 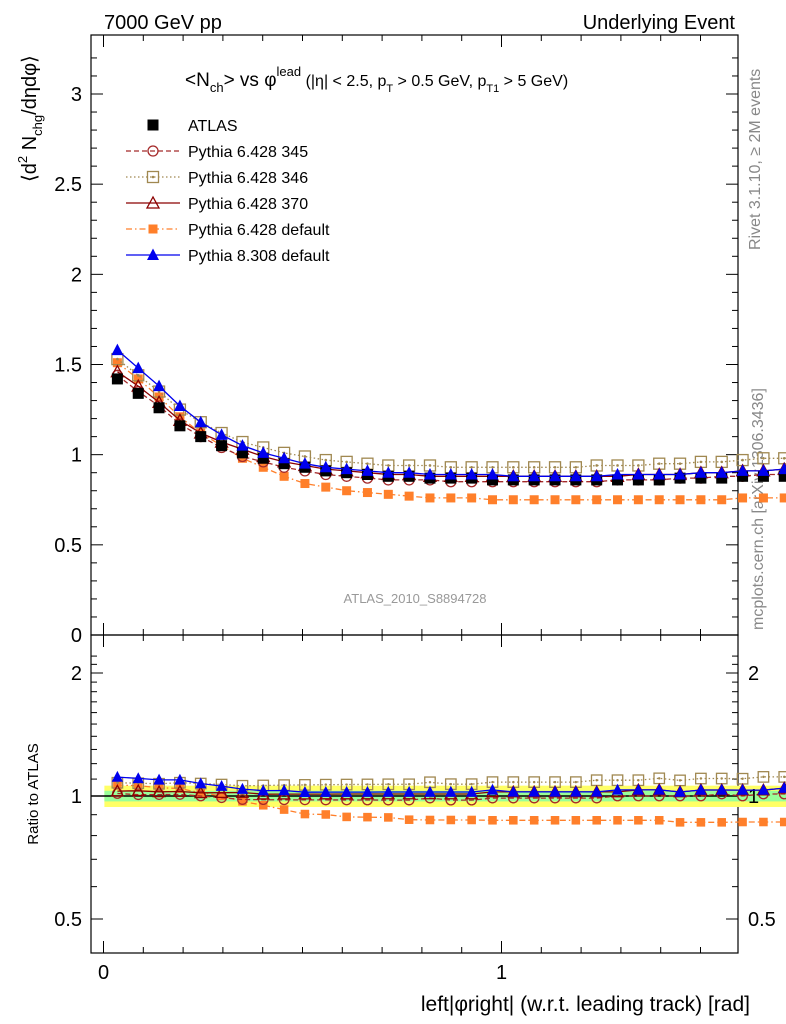 I want to click on legend-marker-2-dot, so click(x=153, y=177).